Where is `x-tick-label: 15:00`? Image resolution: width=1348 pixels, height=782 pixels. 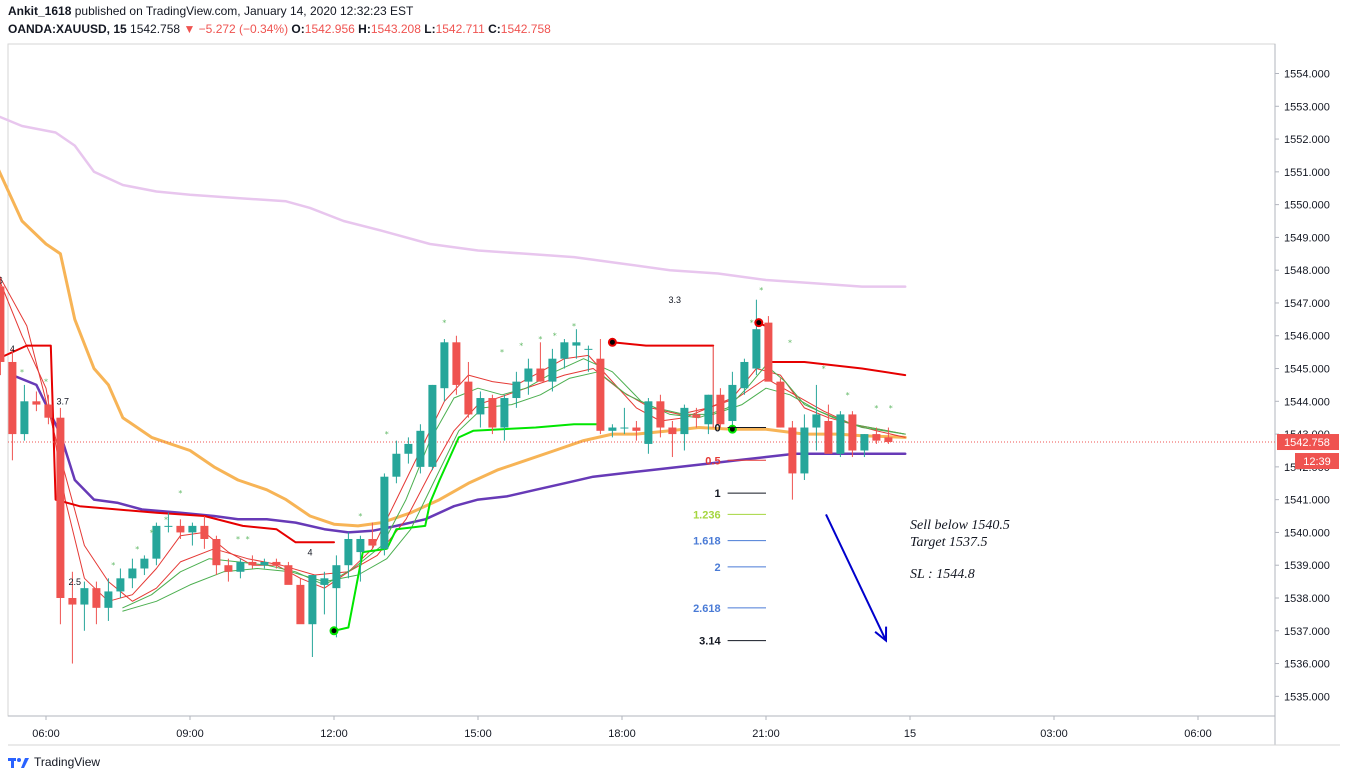
x-tick-label: 15:00 is located at coordinates (478, 734).